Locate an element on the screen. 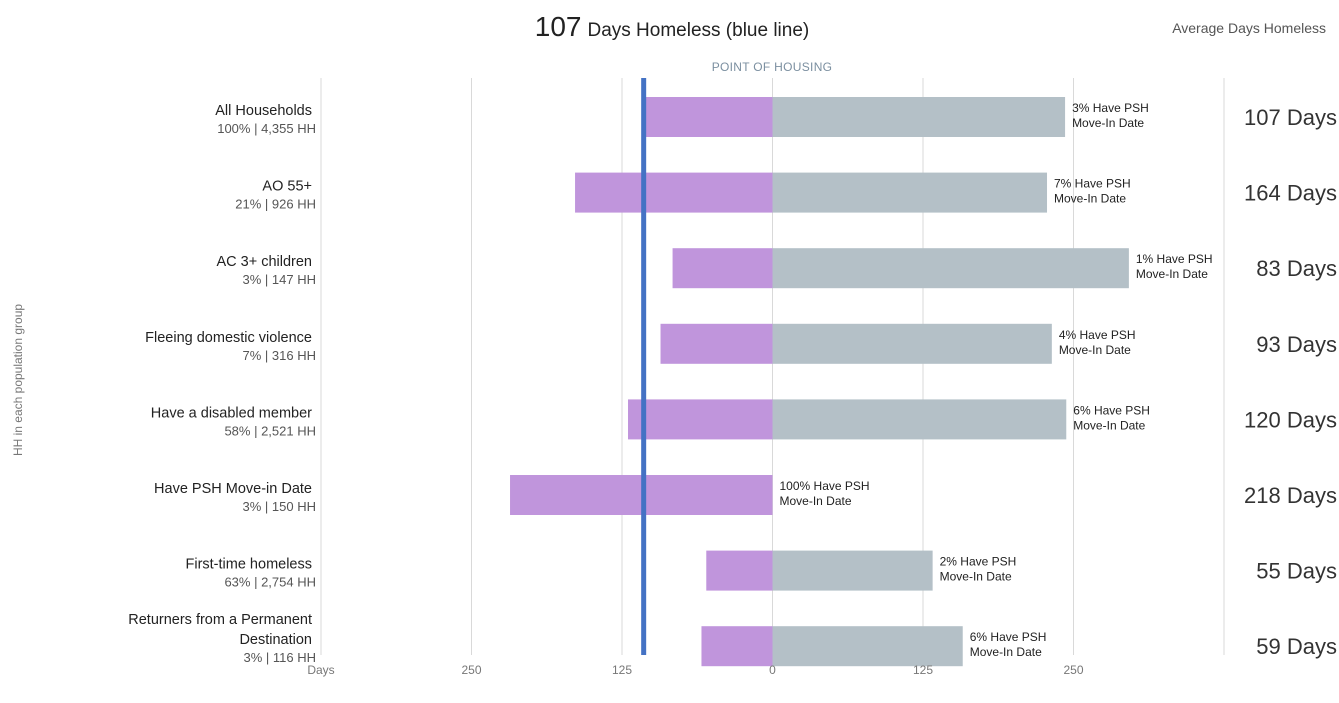 This screenshot has height=703, width=1339. headline-value: 107 is located at coordinates (558, 26).